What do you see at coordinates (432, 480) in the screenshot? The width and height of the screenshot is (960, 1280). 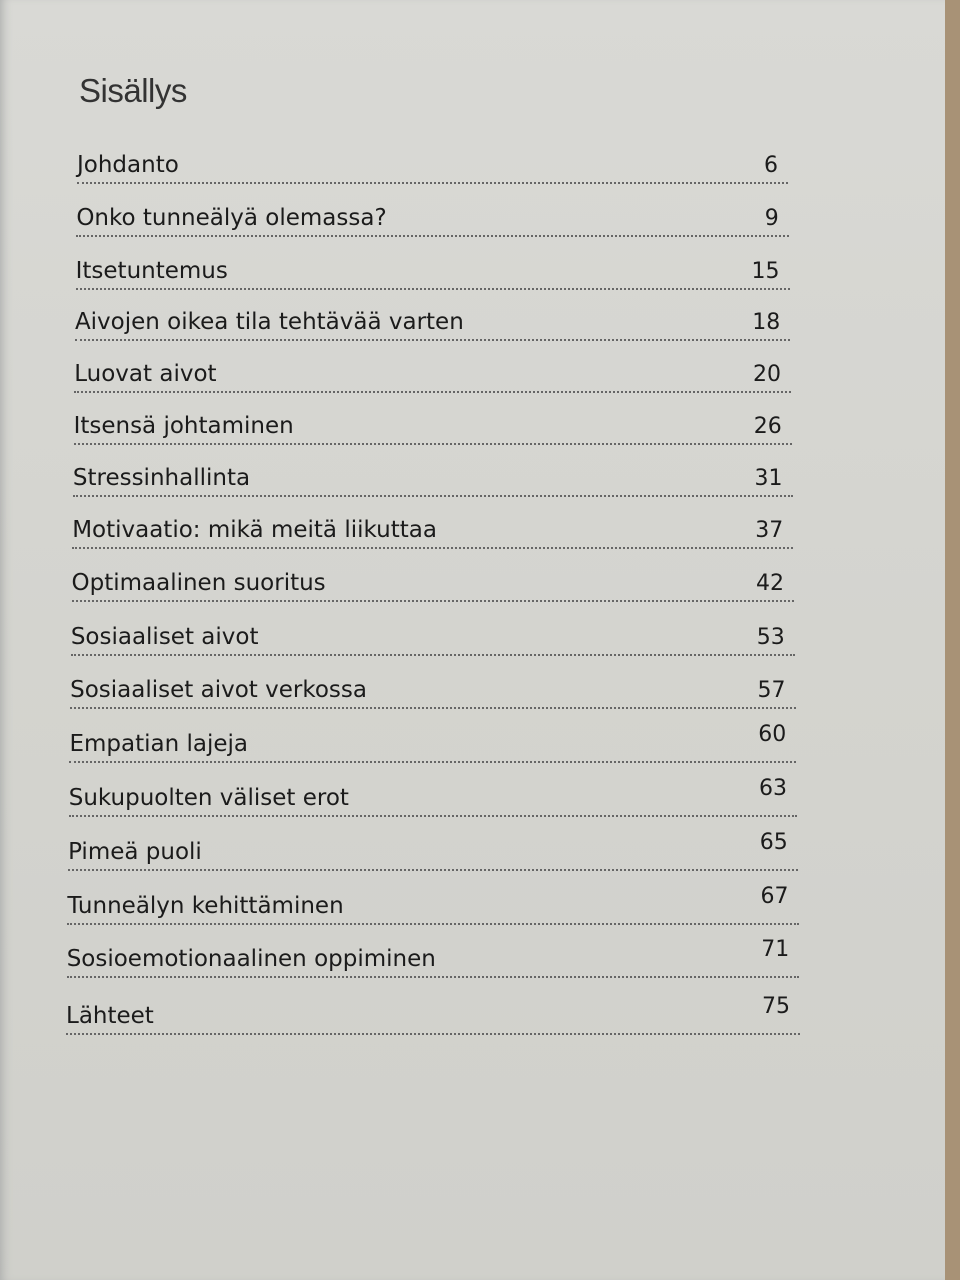 I see `toc-entry: Stressinhallinta 31` at bounding box center [432, 480].